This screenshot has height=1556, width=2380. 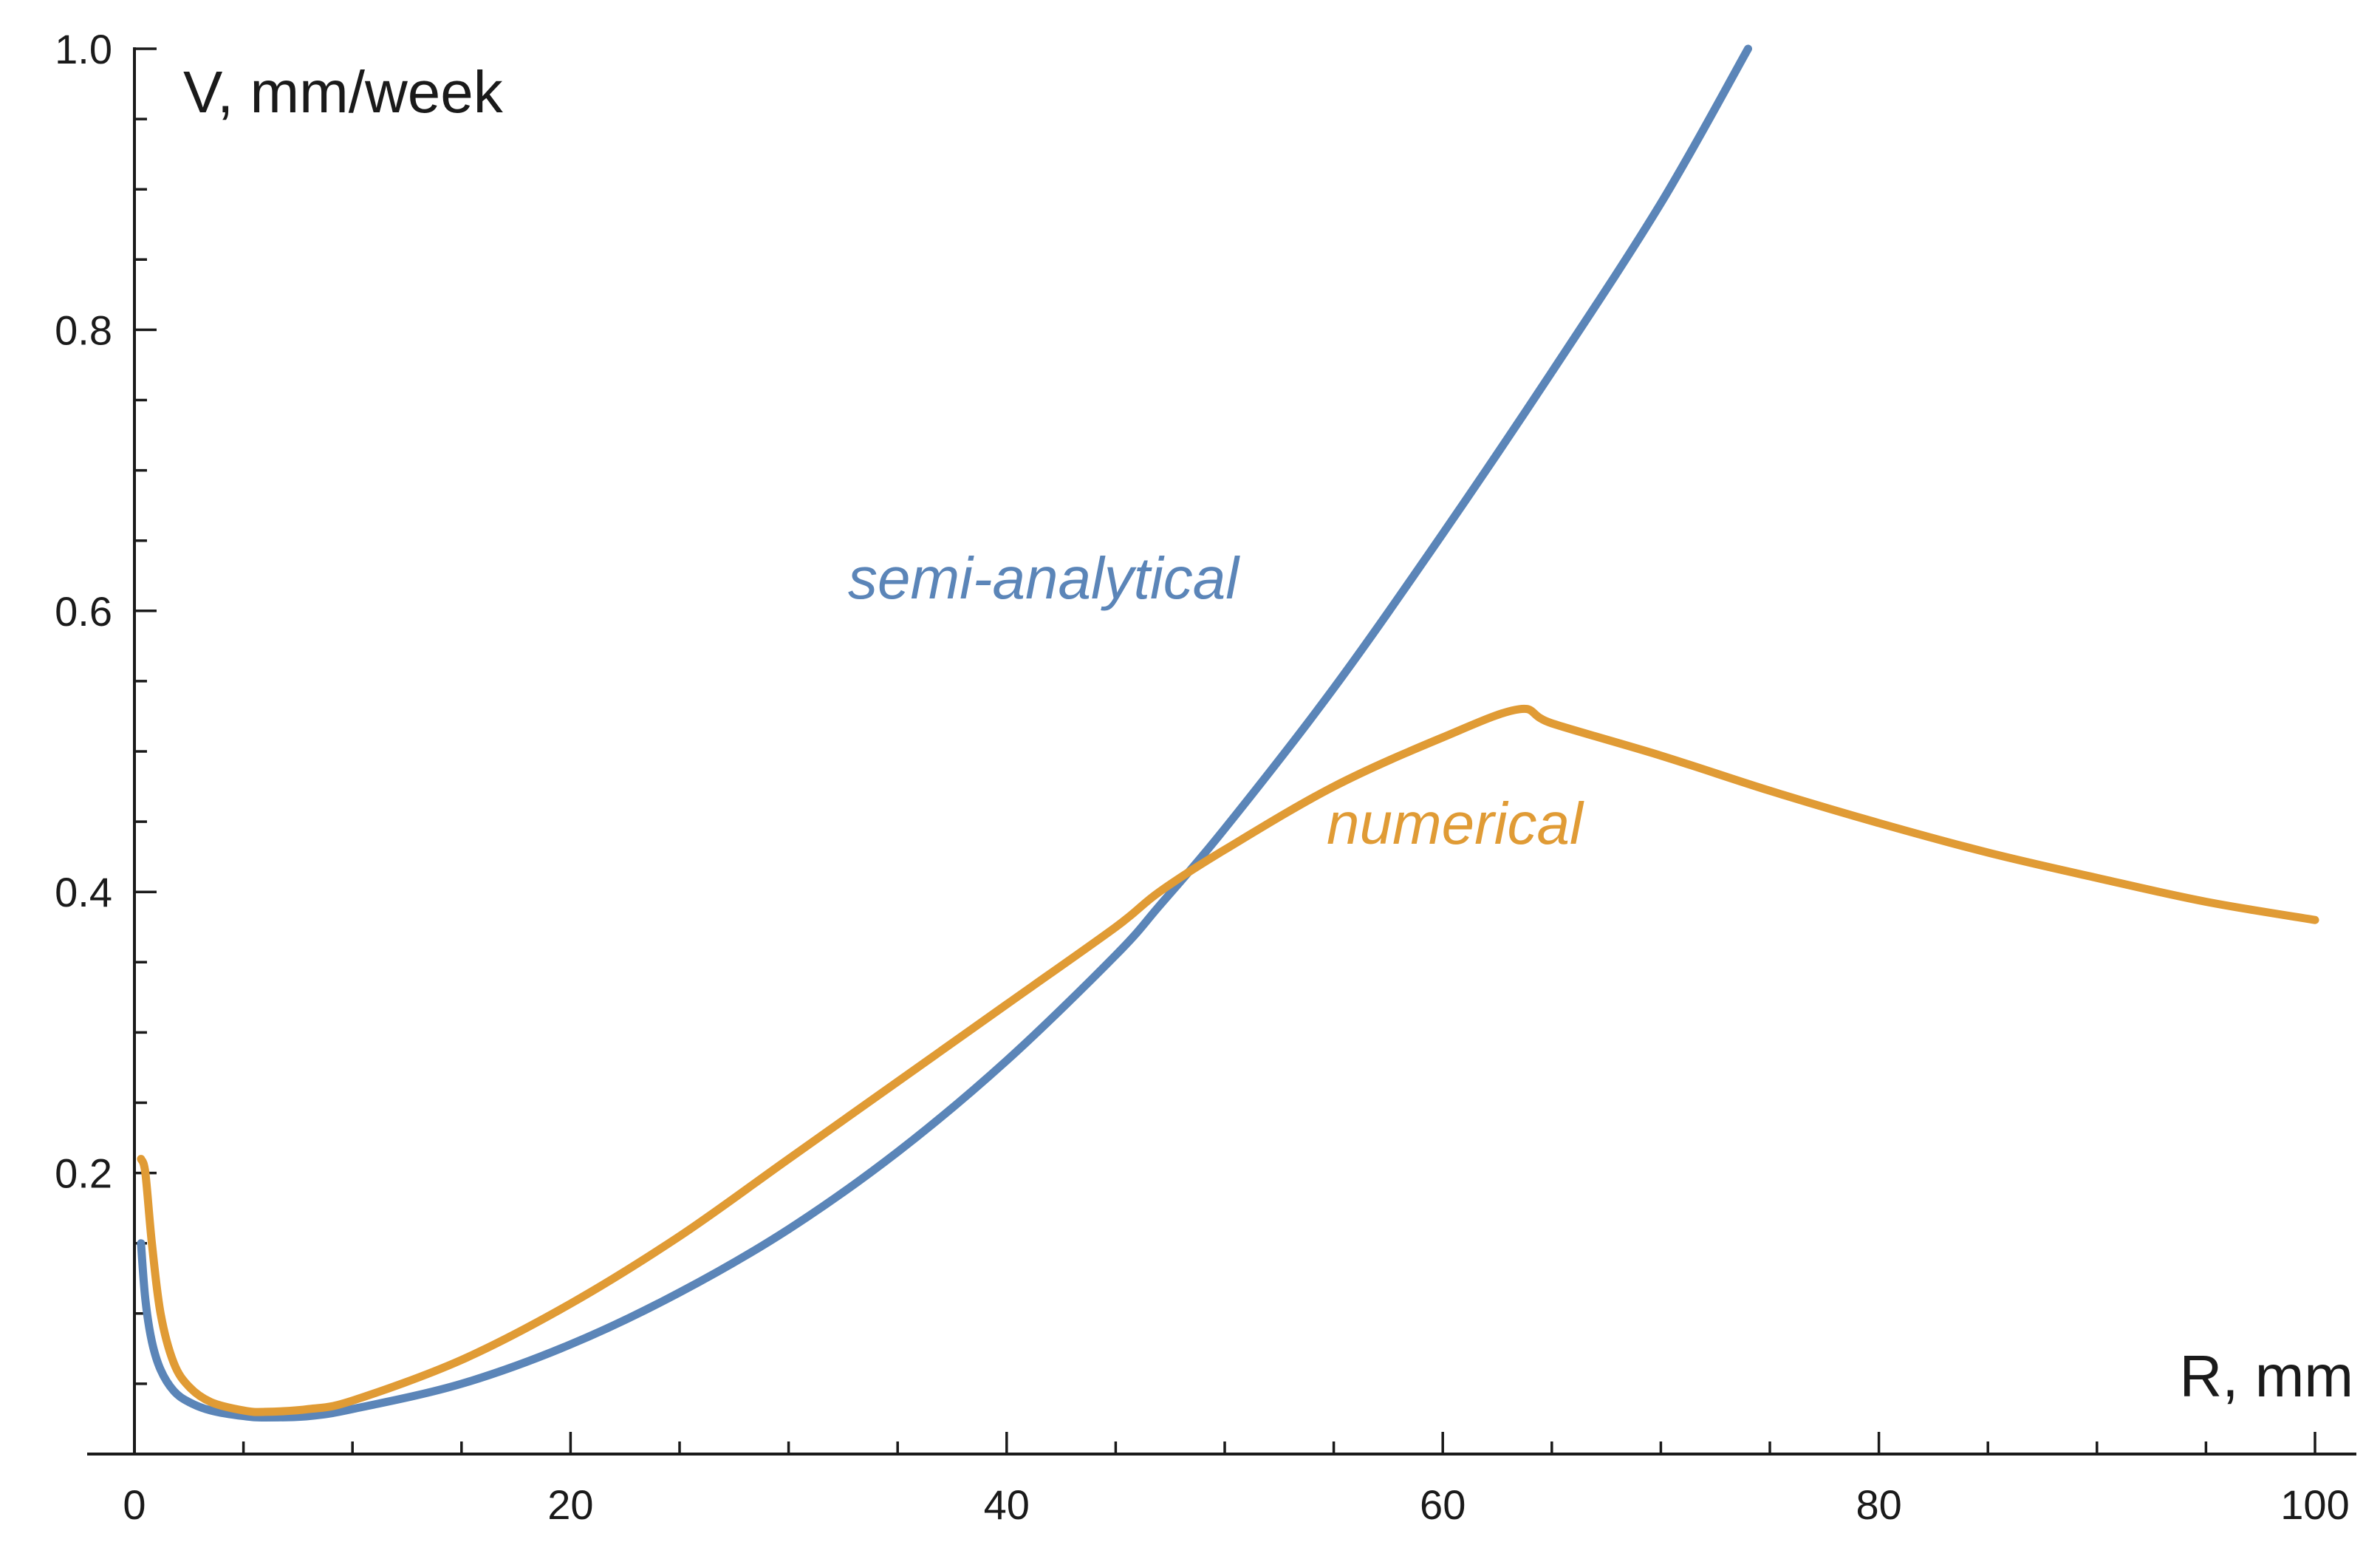 What do you see at coordinates (343, 92) in the screenshot?
I see `y-axis-title: V, mm/week` at bounding box center [343, 92].